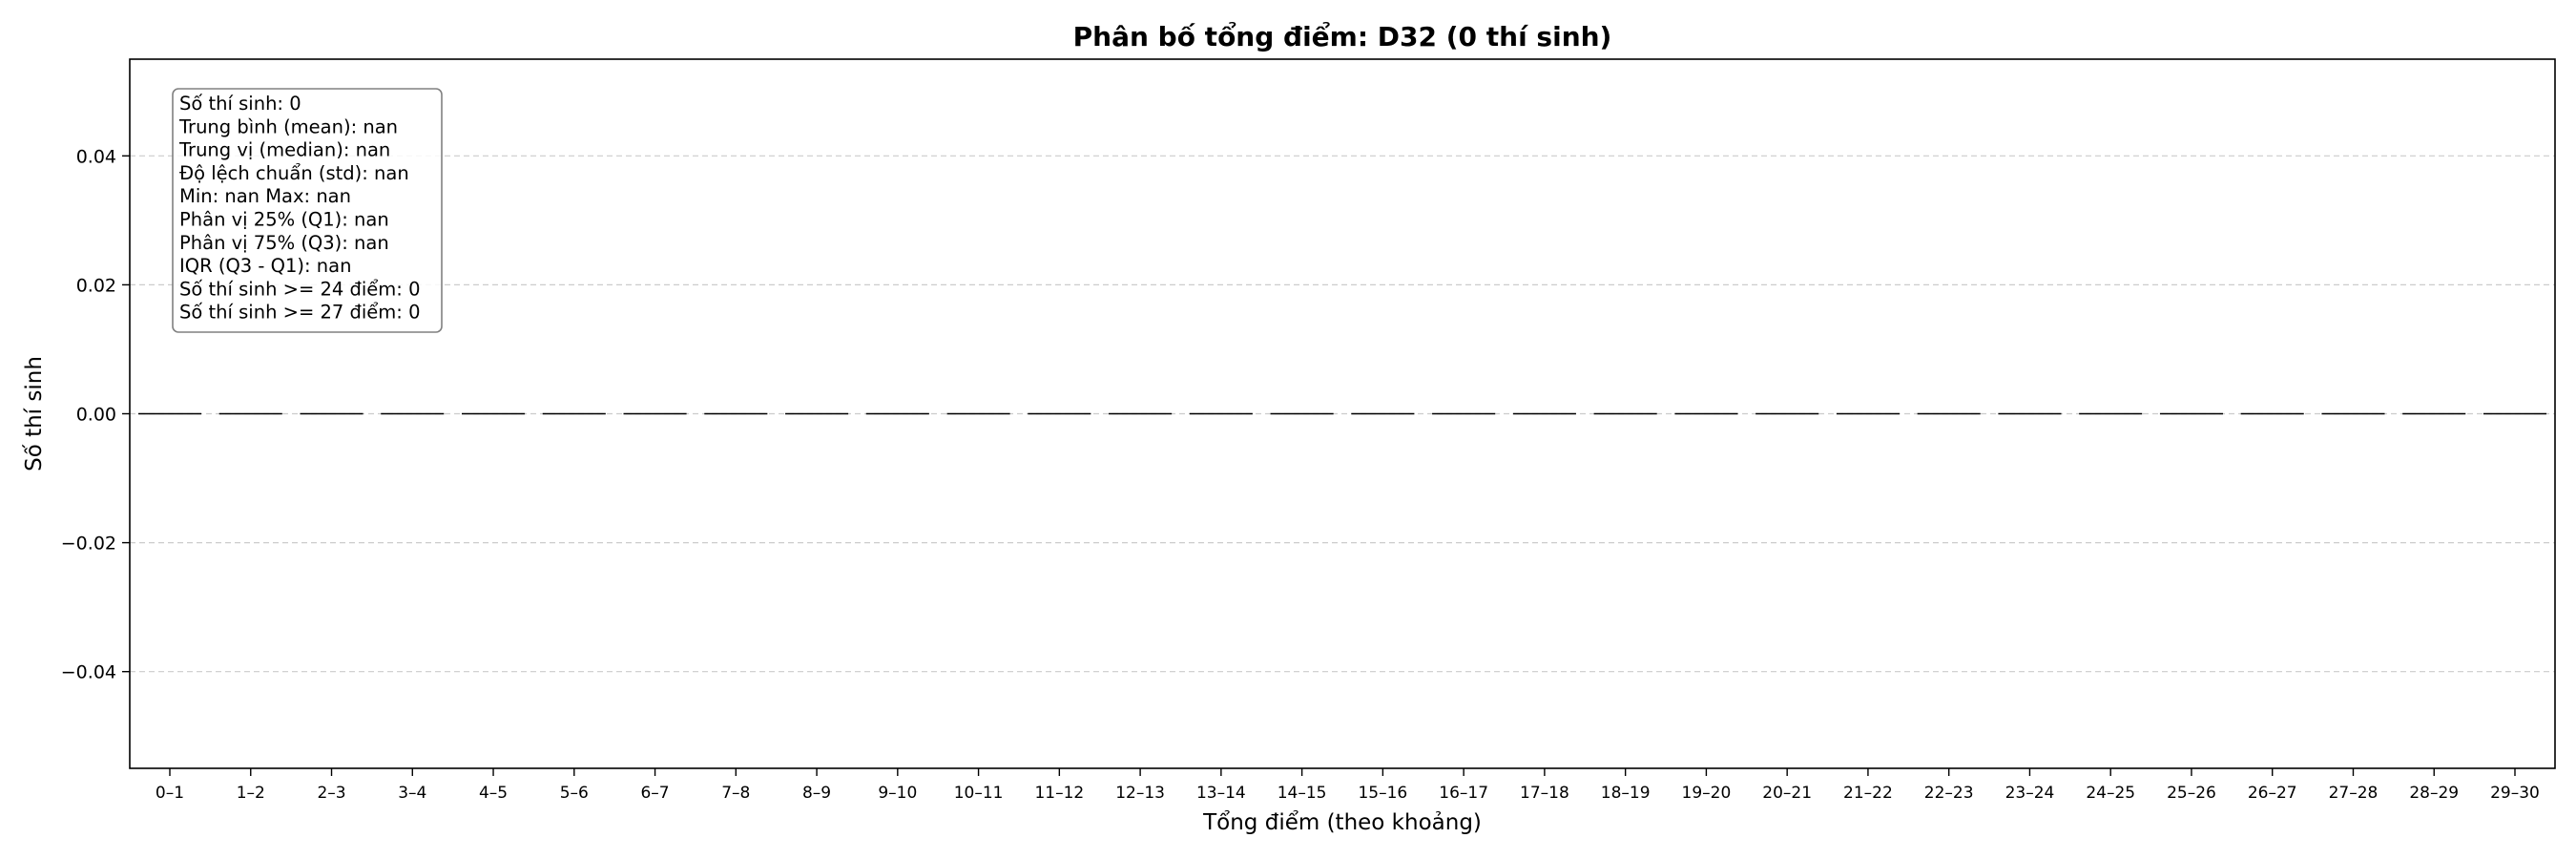 The height and width of the screenshot is (859, 2576). What do you see at coordinates (1544, 793) in the screenshot?
I see `x-tick-label: 17–18` at bounding box center [1544, 793].